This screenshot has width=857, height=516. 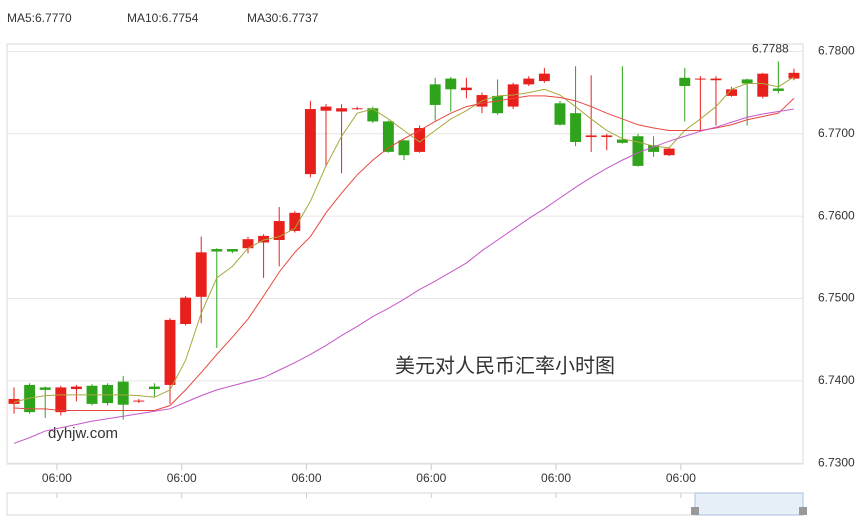 What do you see at coordinates (836, 215) in the screenshot?
I see `y-tick-label: 6.7600` at bounding box center [836, 215].